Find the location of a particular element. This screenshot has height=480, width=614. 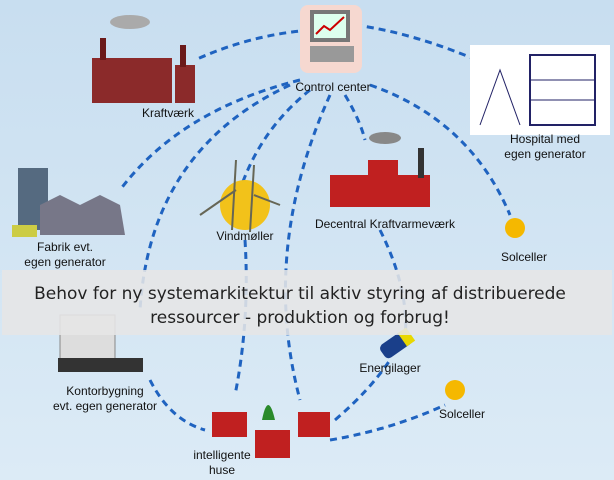

kraftvaerk-icon is located at coordinates (143, 59).